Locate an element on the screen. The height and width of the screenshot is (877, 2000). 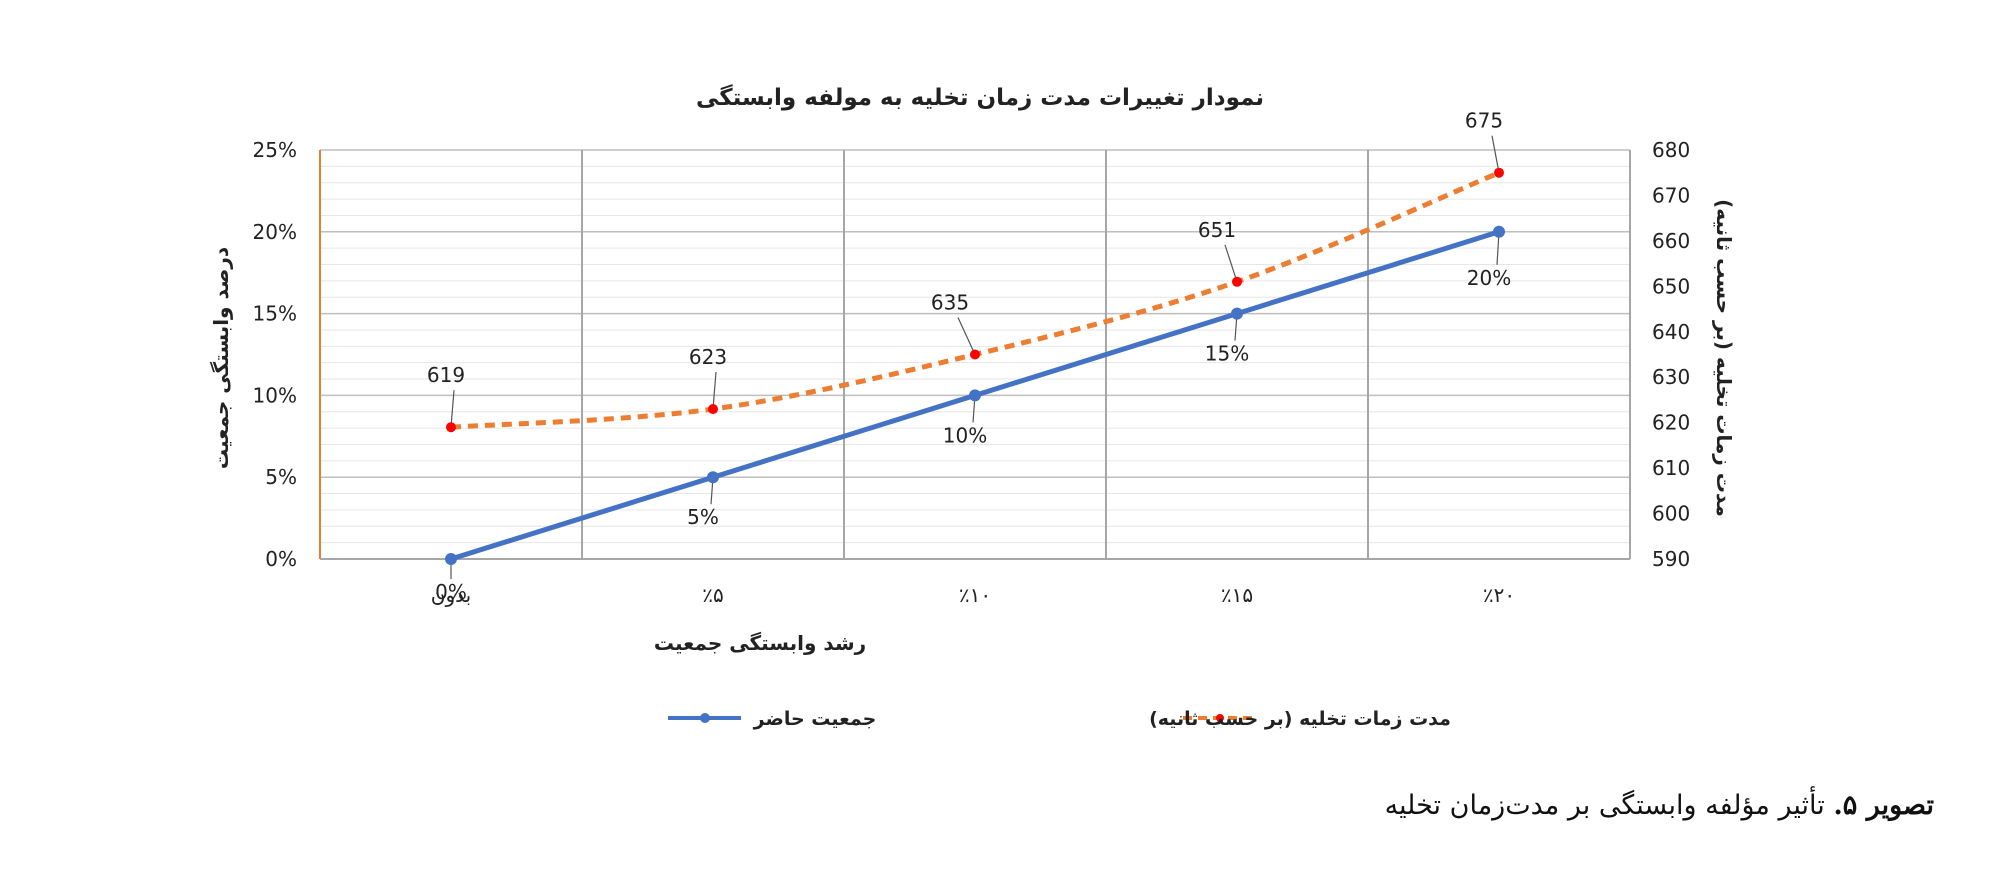
series-0-data-label: 10% is located at coordinates (965, 435).